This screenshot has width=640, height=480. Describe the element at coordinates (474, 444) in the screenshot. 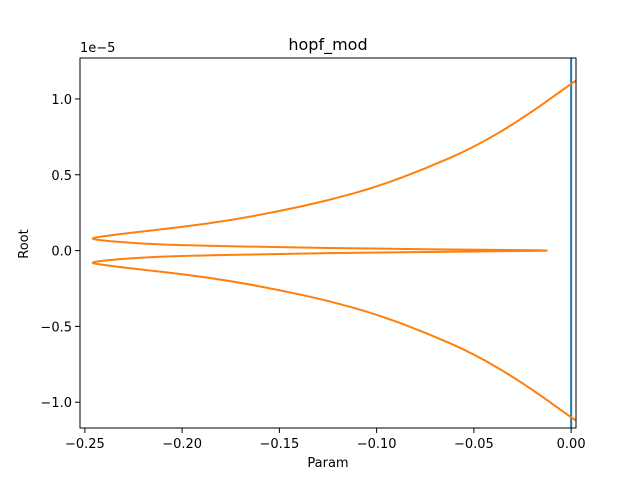

I see `x-tick-label: −0.05` at that location.